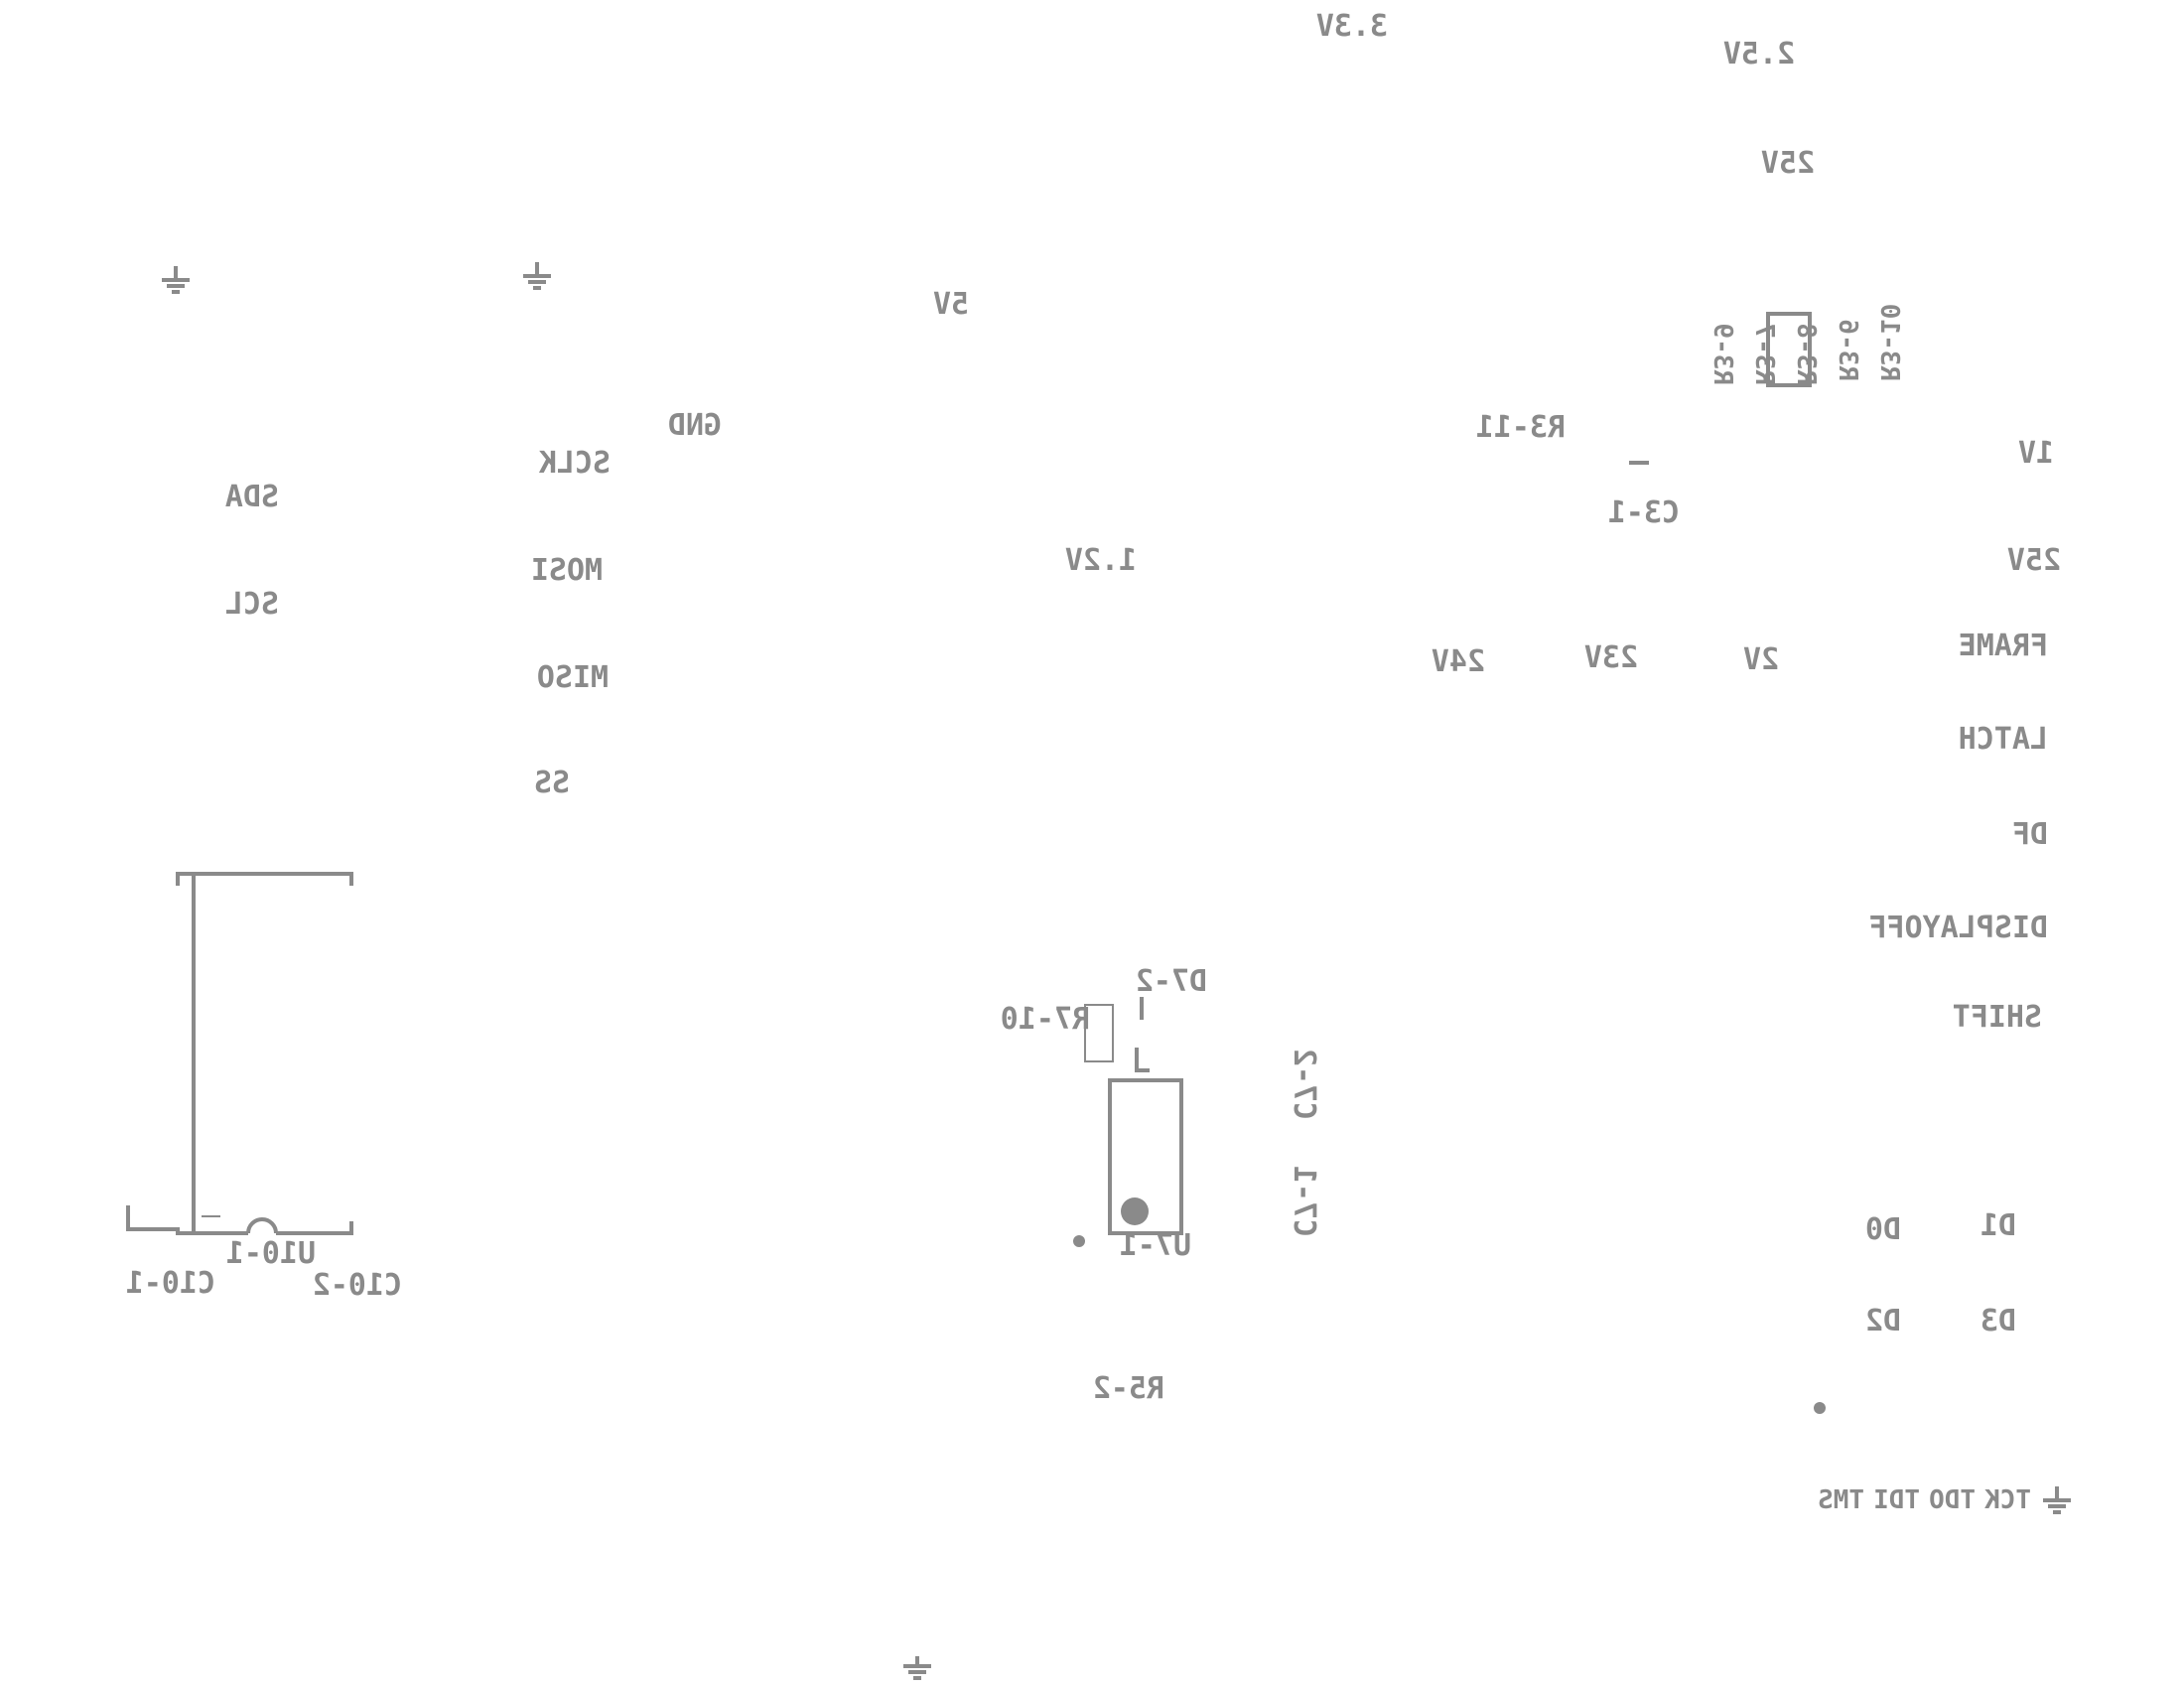  I want to click on signal-label-sclk: SCLK, so click(574, 463).